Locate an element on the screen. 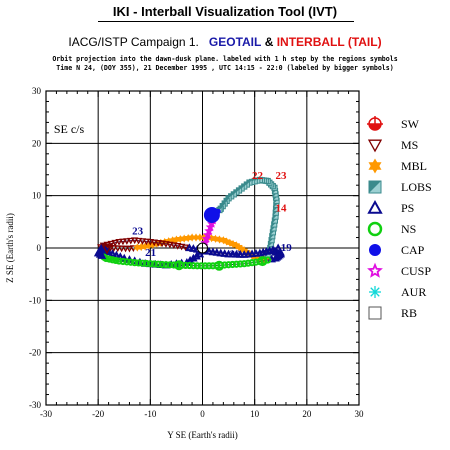 The width and height of the screenshot is (450, 450). subtitle-geotail: GEOTAIL is located at coordinates (235, 42).